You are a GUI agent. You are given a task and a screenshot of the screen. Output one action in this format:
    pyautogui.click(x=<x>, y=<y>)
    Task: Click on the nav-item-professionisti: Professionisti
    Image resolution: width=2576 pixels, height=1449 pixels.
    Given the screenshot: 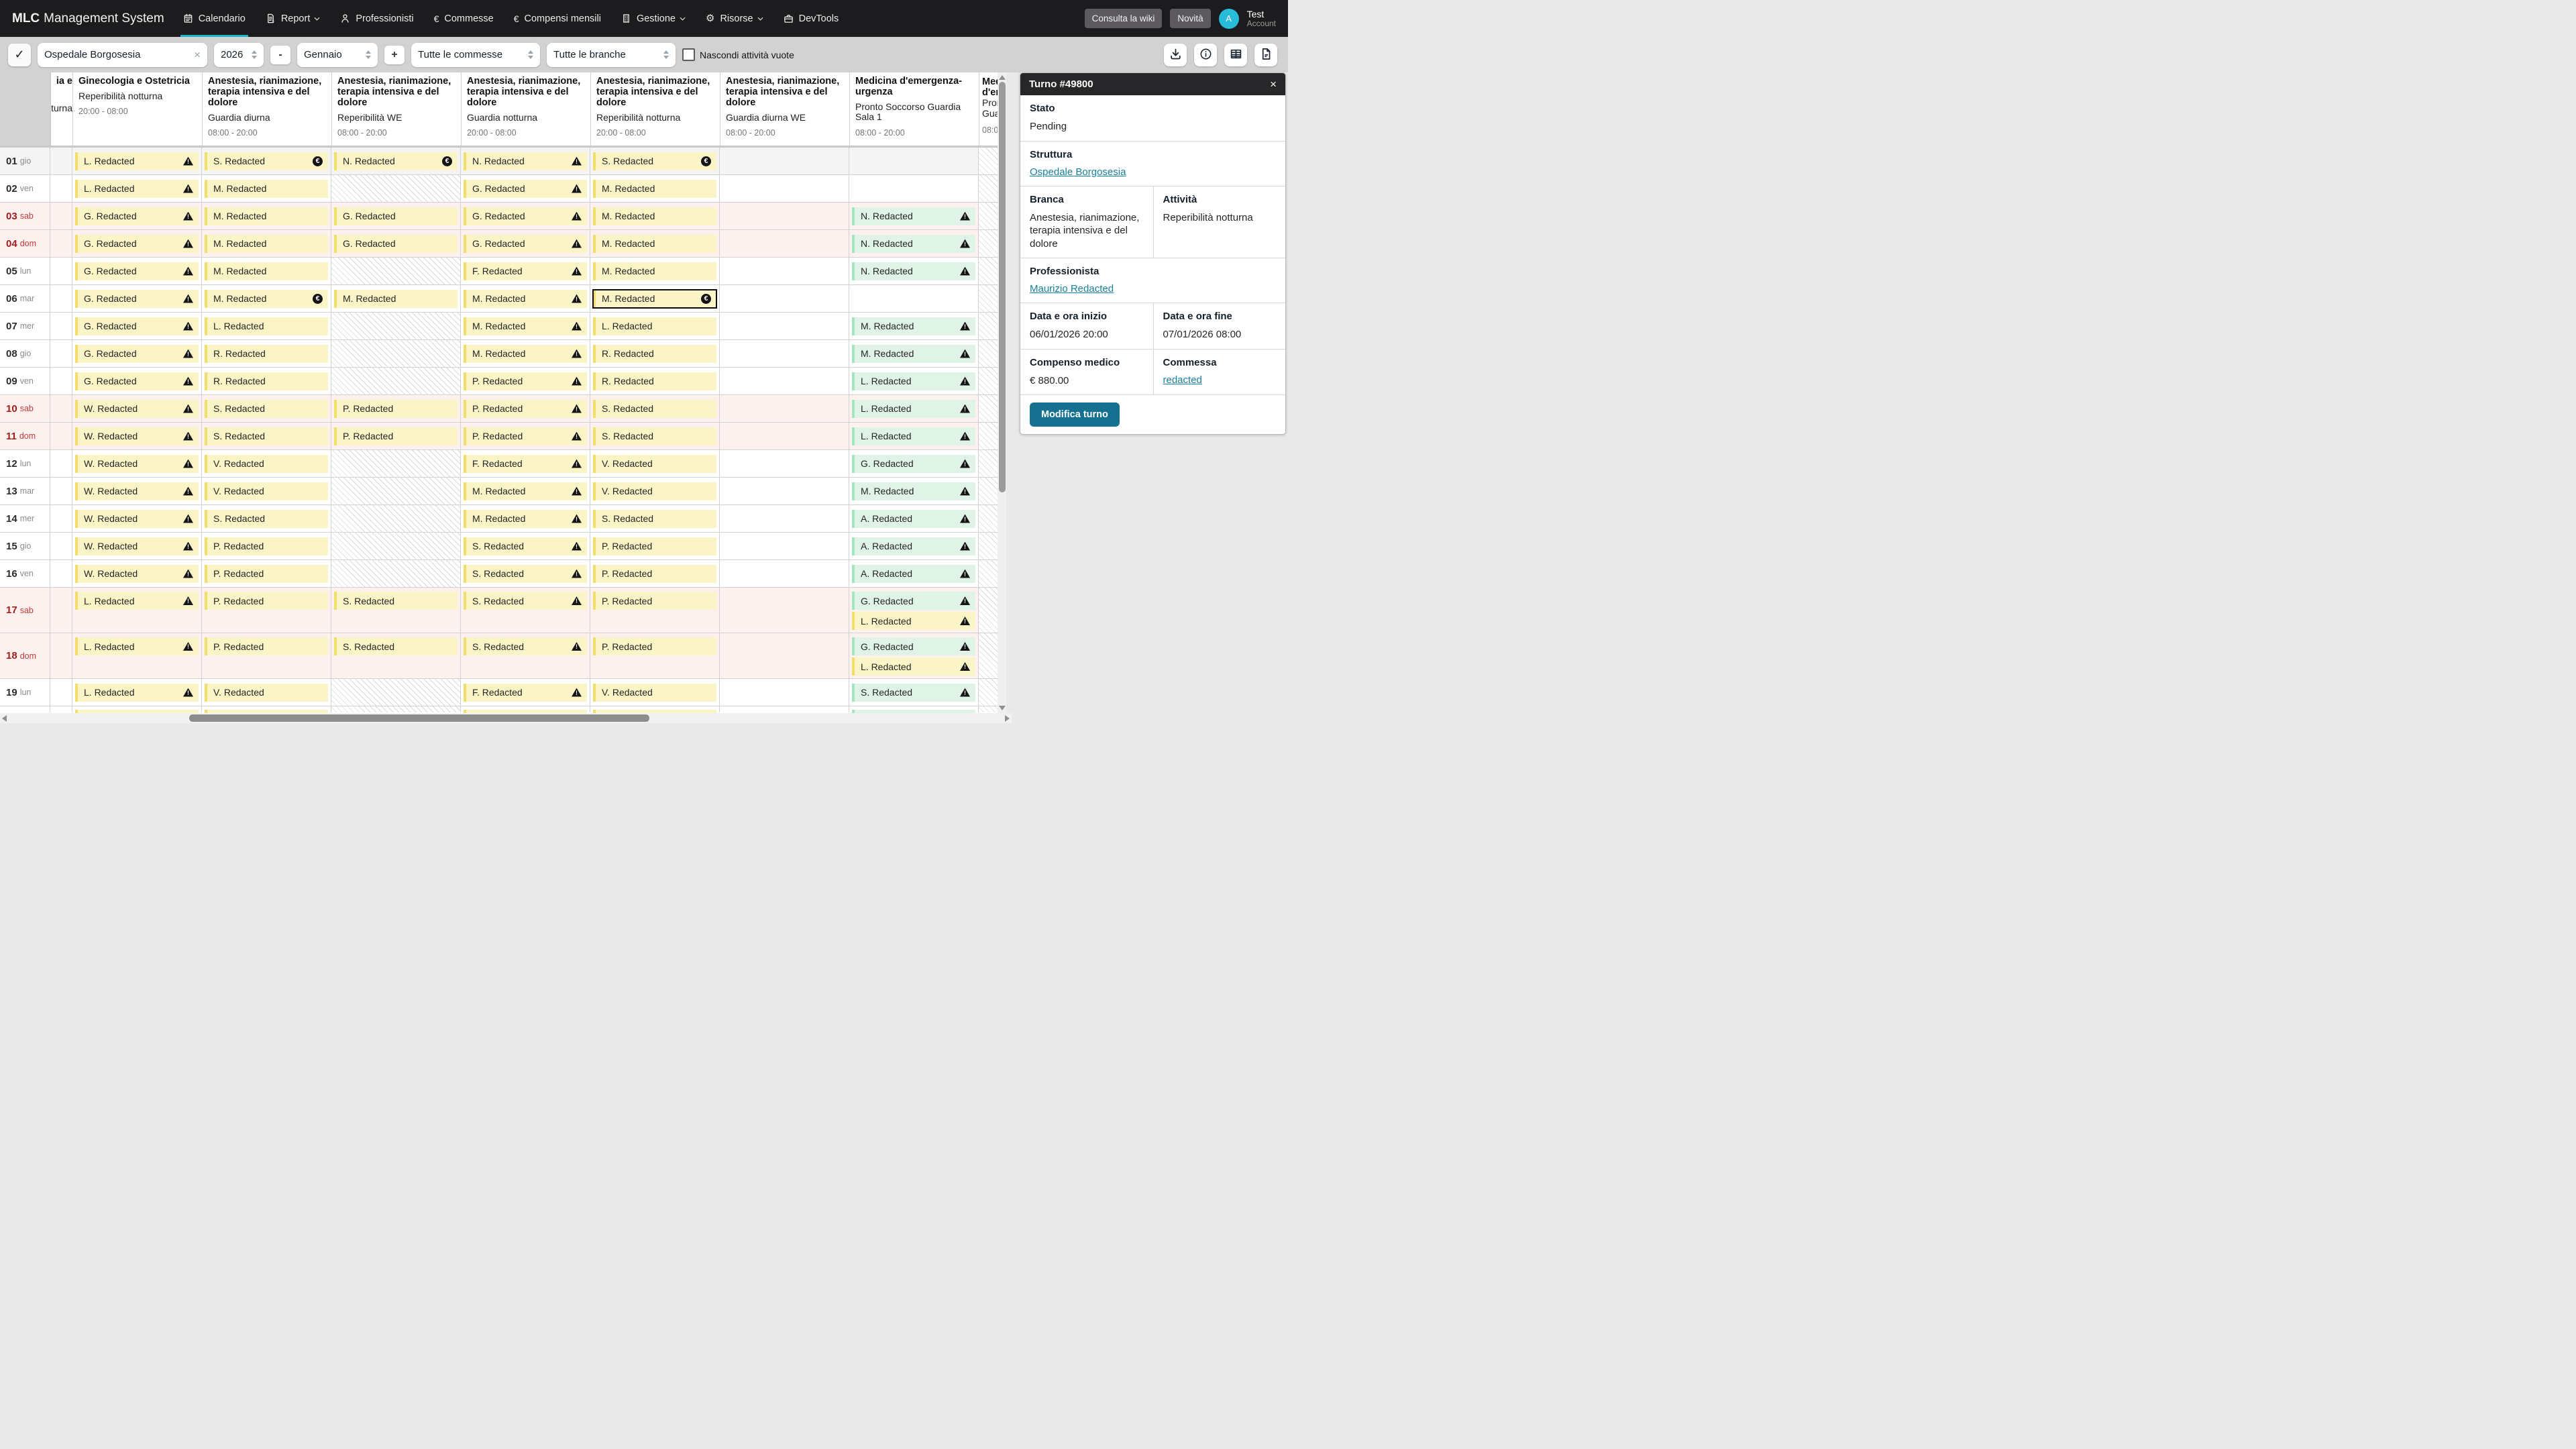 What is the action you would take?
    pyautogui.click(x=377, y=18)
    